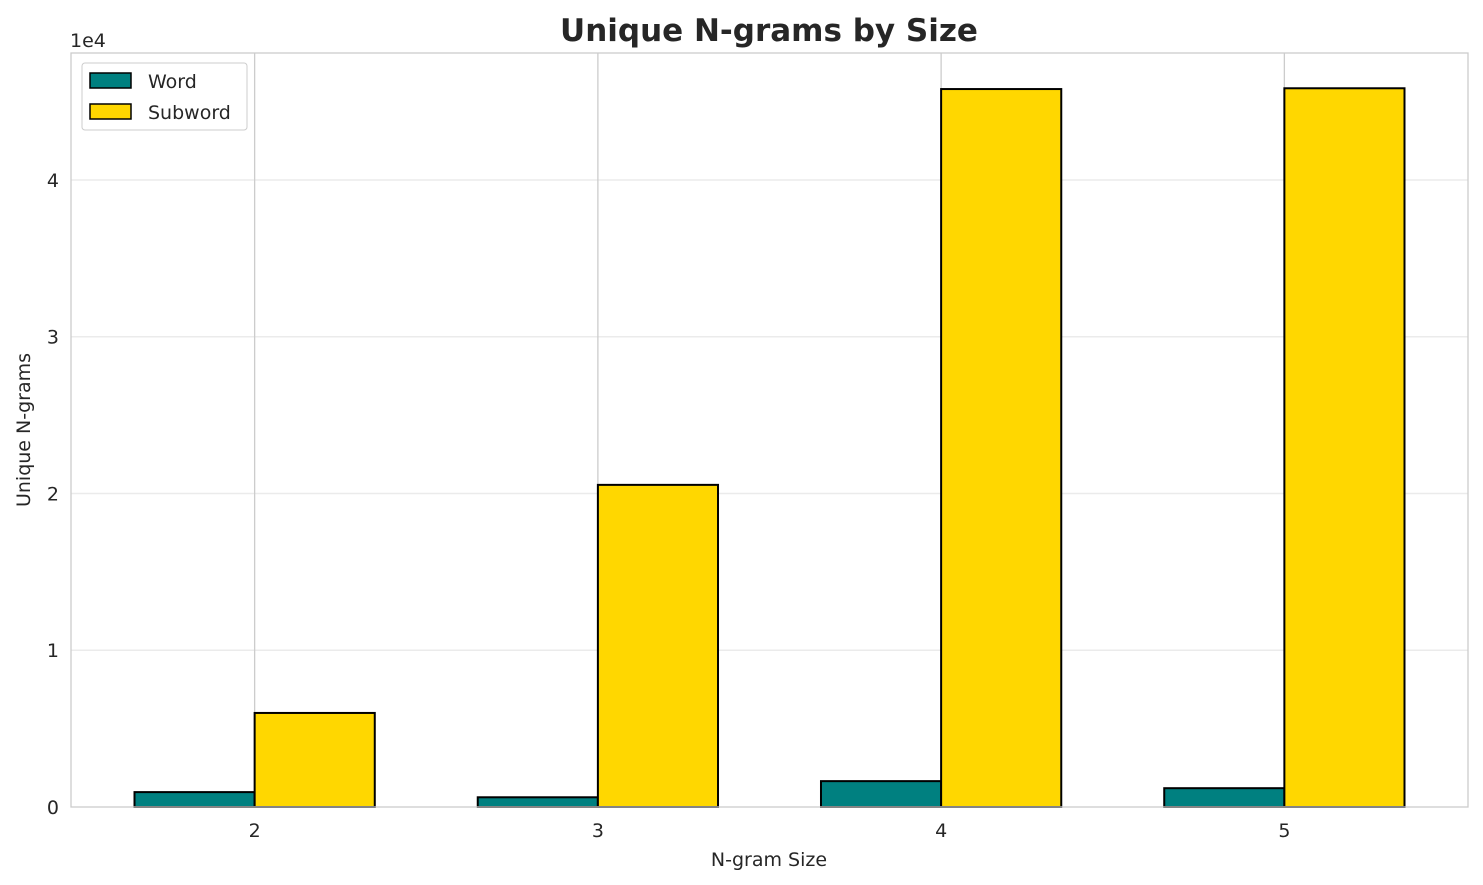 This screenshot has width=1483, height=885. I want to click on legend-label-word: Word, so click(172, 82).